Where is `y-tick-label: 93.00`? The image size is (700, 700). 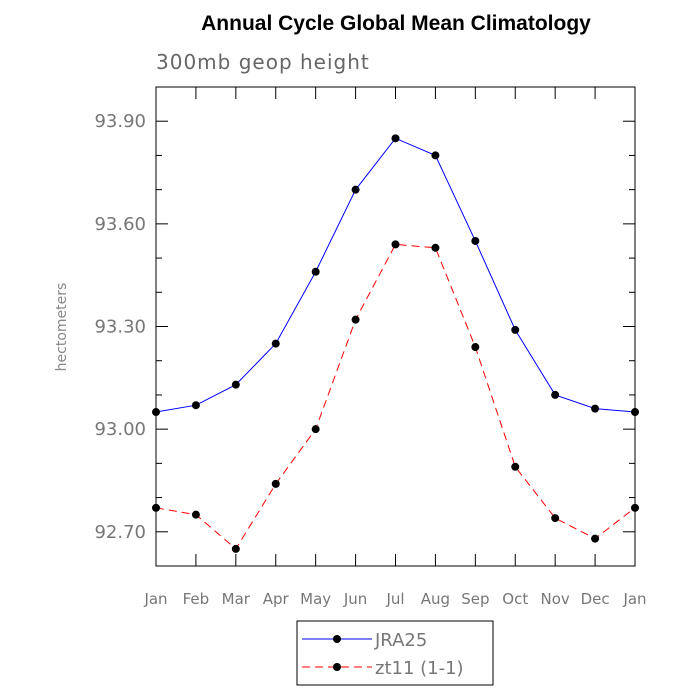
y-tick-label: 93.00 is located at coordinates (120, 429).